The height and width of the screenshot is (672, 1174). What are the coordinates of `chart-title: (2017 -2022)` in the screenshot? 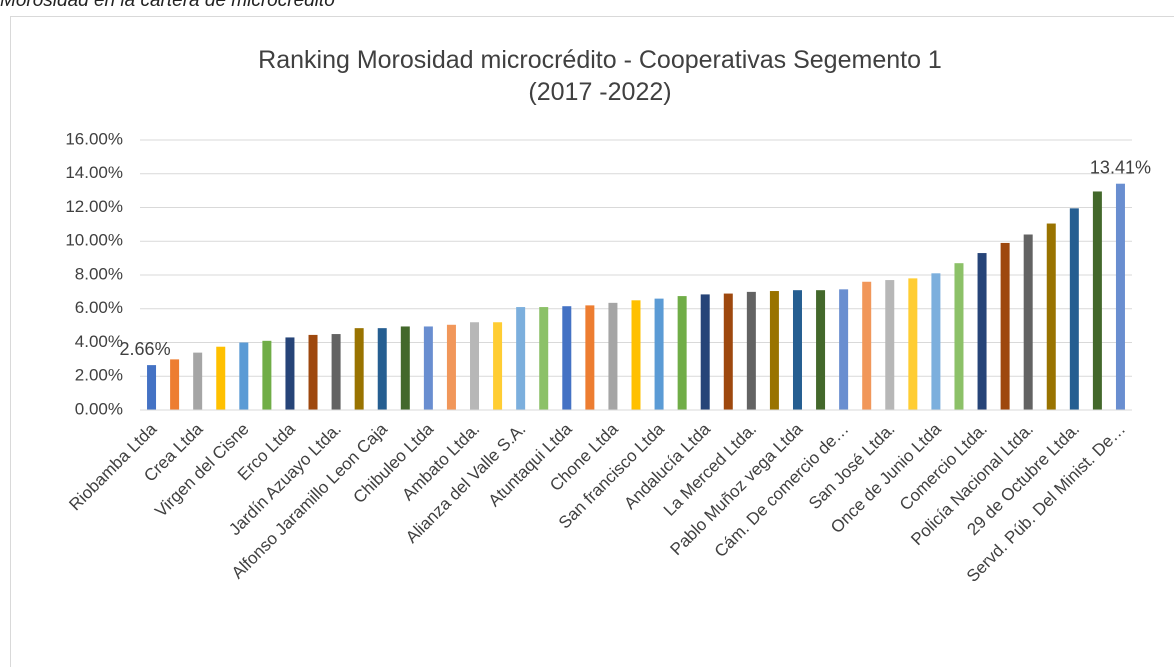 It's located at (599, 92).